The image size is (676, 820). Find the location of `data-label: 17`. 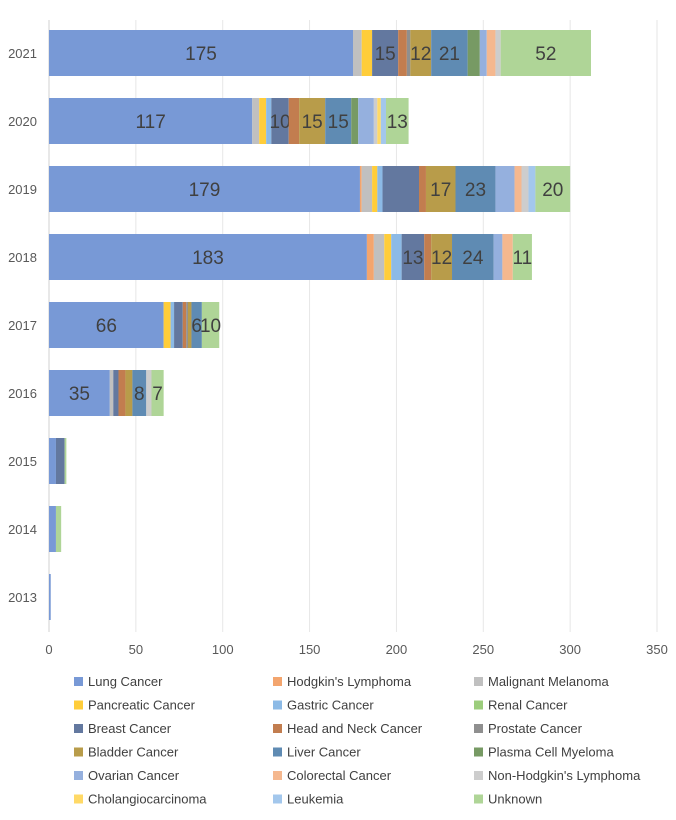

data-label: 17 is located at coordinates (440, 190).